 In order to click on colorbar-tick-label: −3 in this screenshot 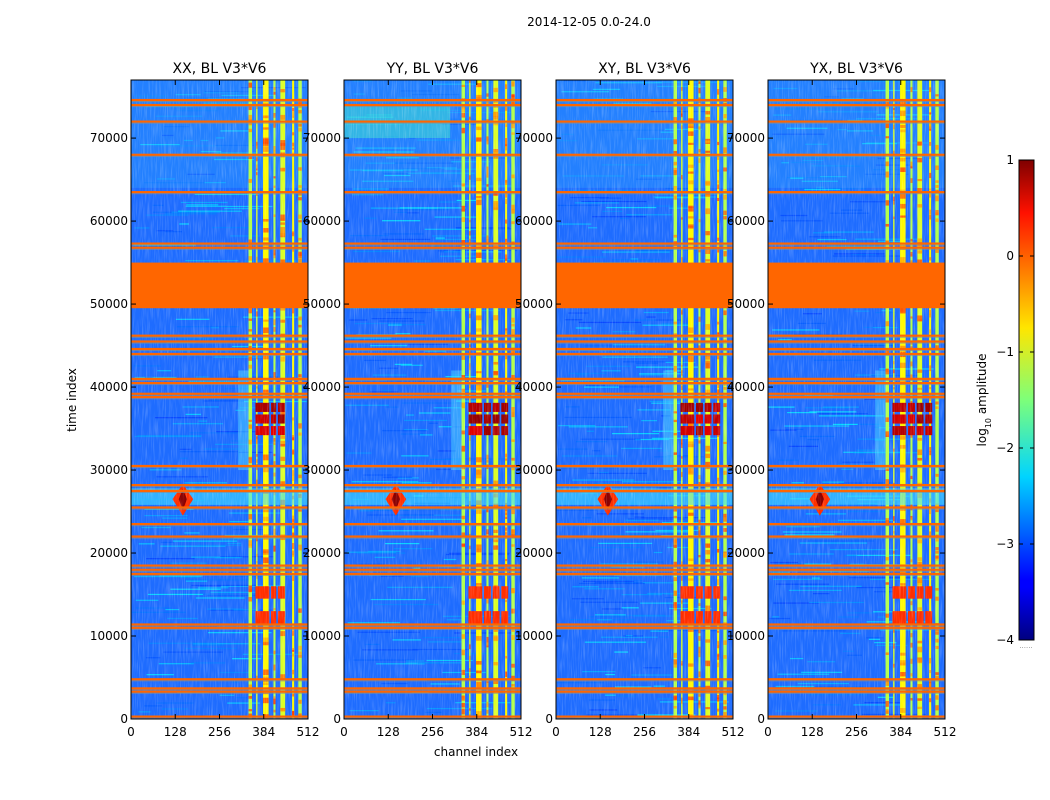, I will do `click(1005, 544)`.